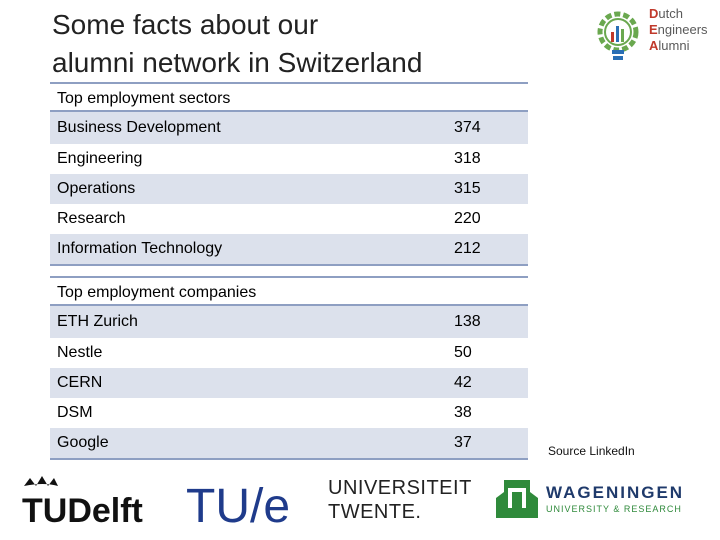  What do you see at coordinates (83, 442) in the screenshot?
I see `company-name: Google` at bounding box center [83, 442].